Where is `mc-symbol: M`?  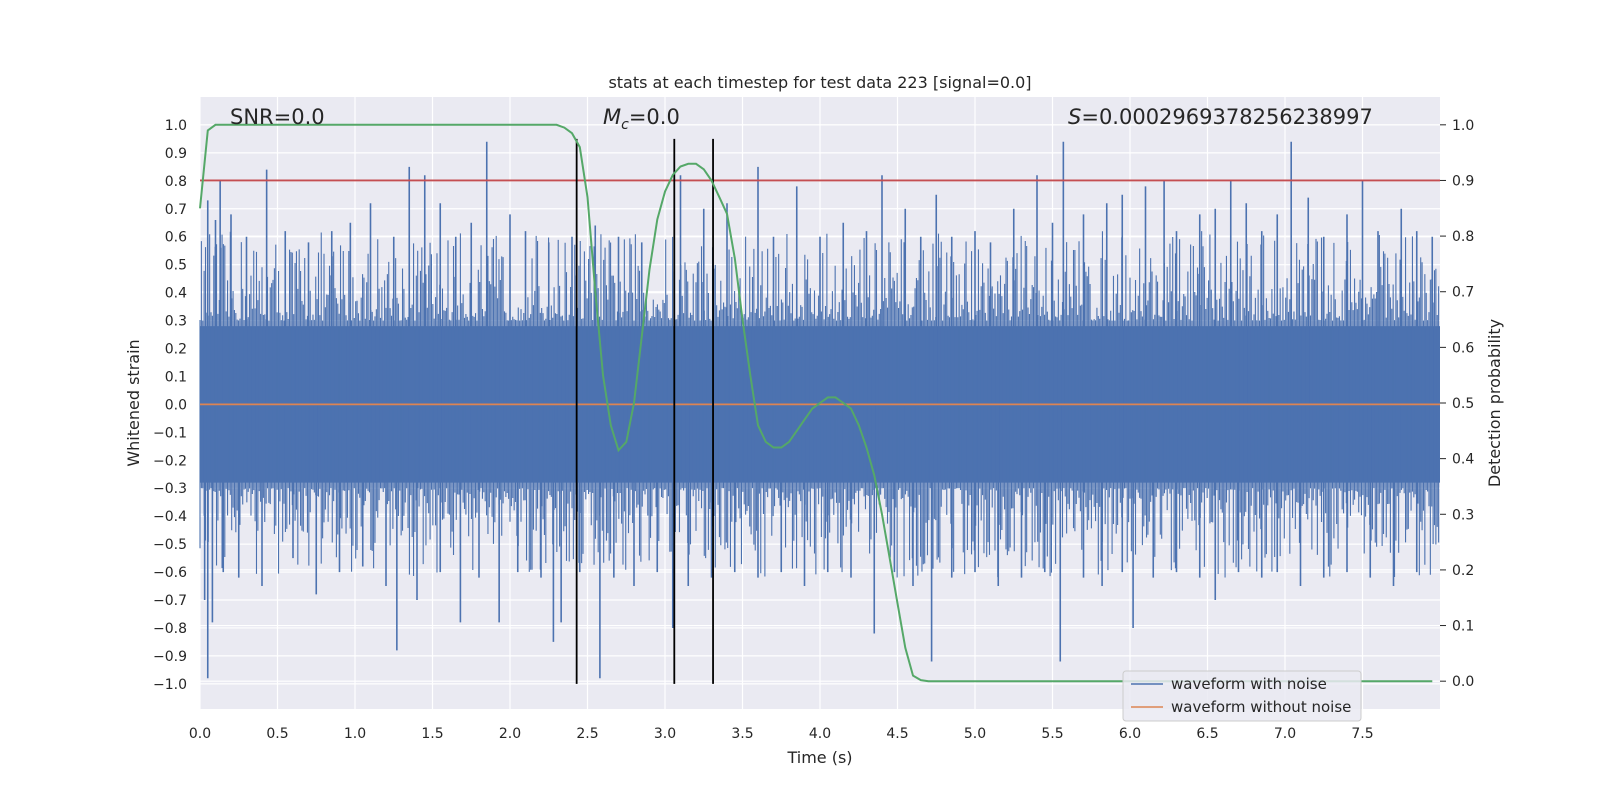 mc-symbol: M is located at coordinates (612, 117).